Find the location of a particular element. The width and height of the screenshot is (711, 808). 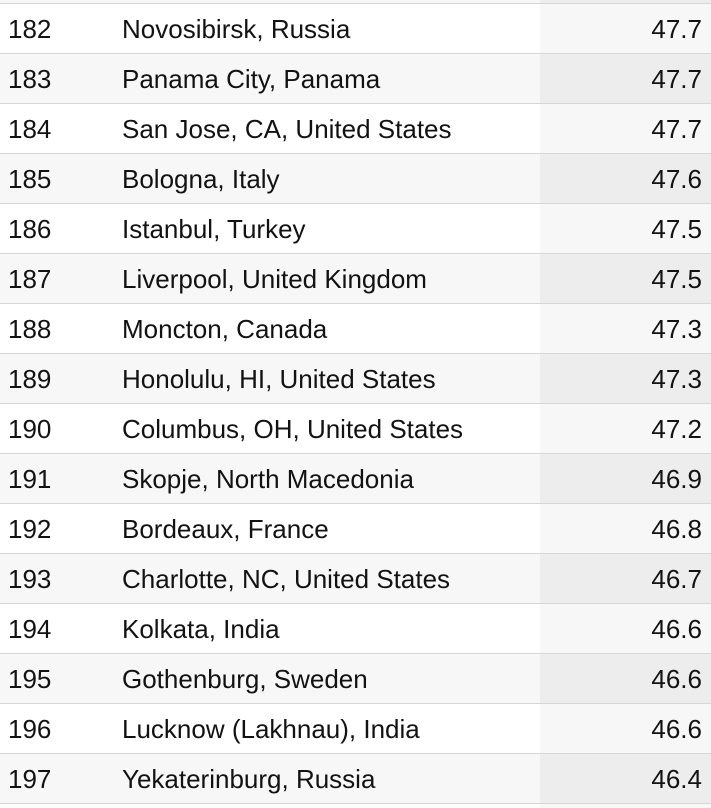

rank-cell: 188 is located at coordinates (56, 328).